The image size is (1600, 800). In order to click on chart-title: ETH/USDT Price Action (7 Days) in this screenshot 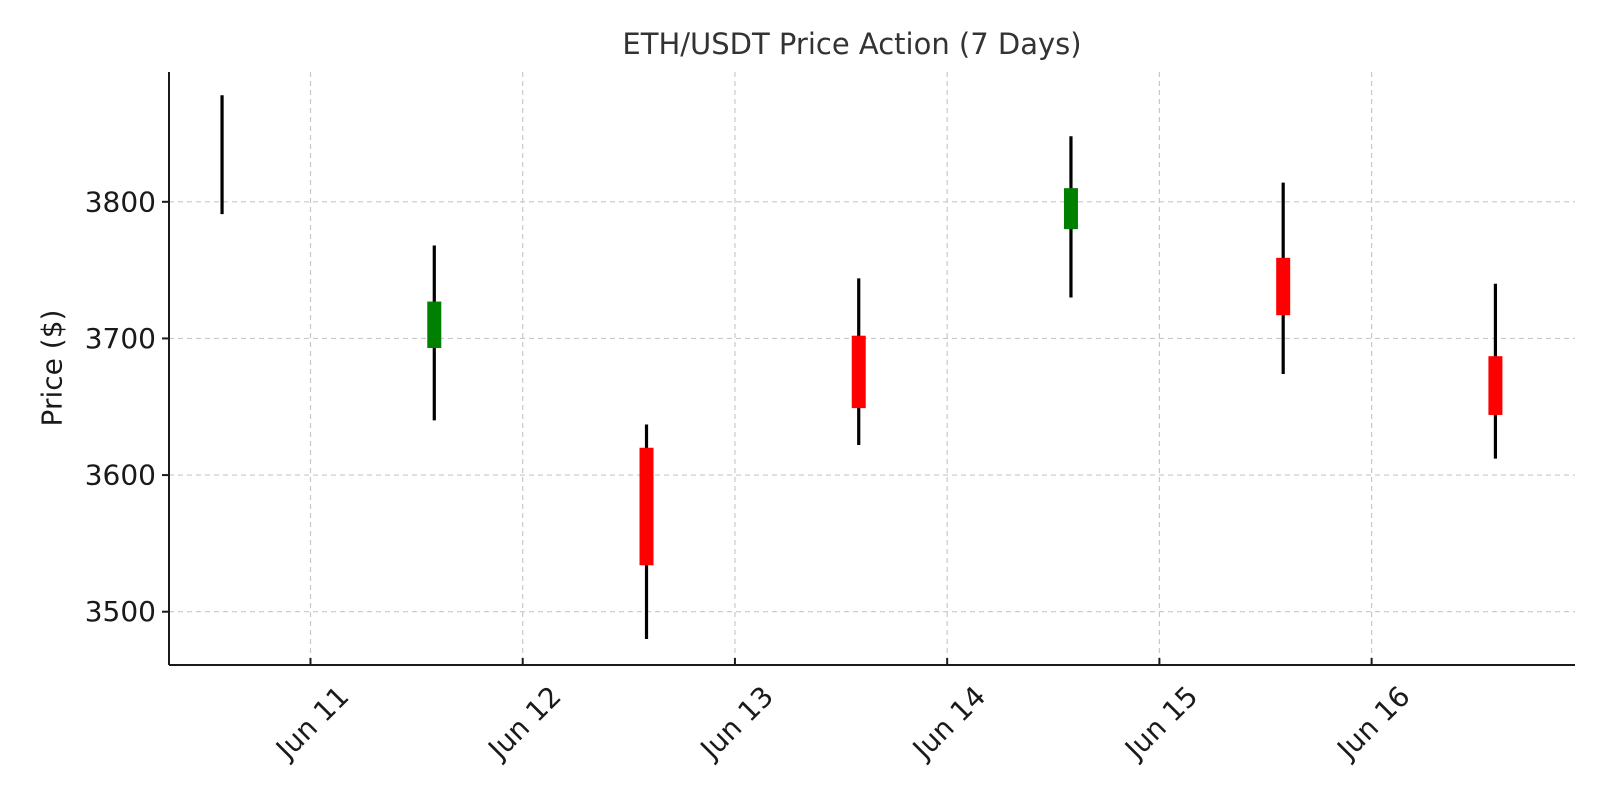, I will do `click(851, 44)`.